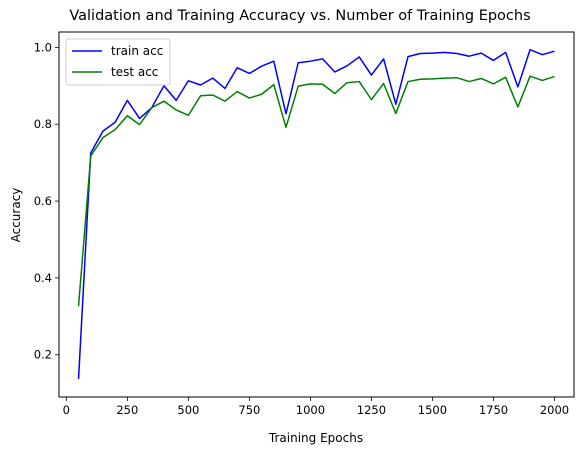 This screenshot has height=455, width=583. Describe the element at coordinates (249, 410) in the screenshot. I see `x-tick-label: 750` at that location.